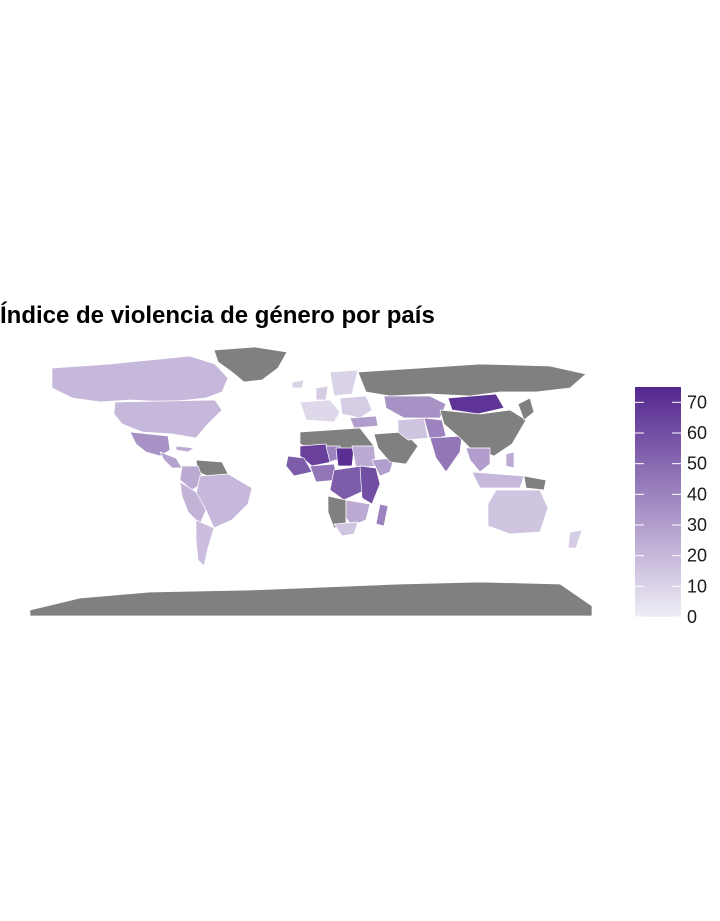 This screenshot has width=720, height=921. What do you see at coordinates (185, 449) in the screenshot?
I see `country-cuba` at bounding box center [185, 449].